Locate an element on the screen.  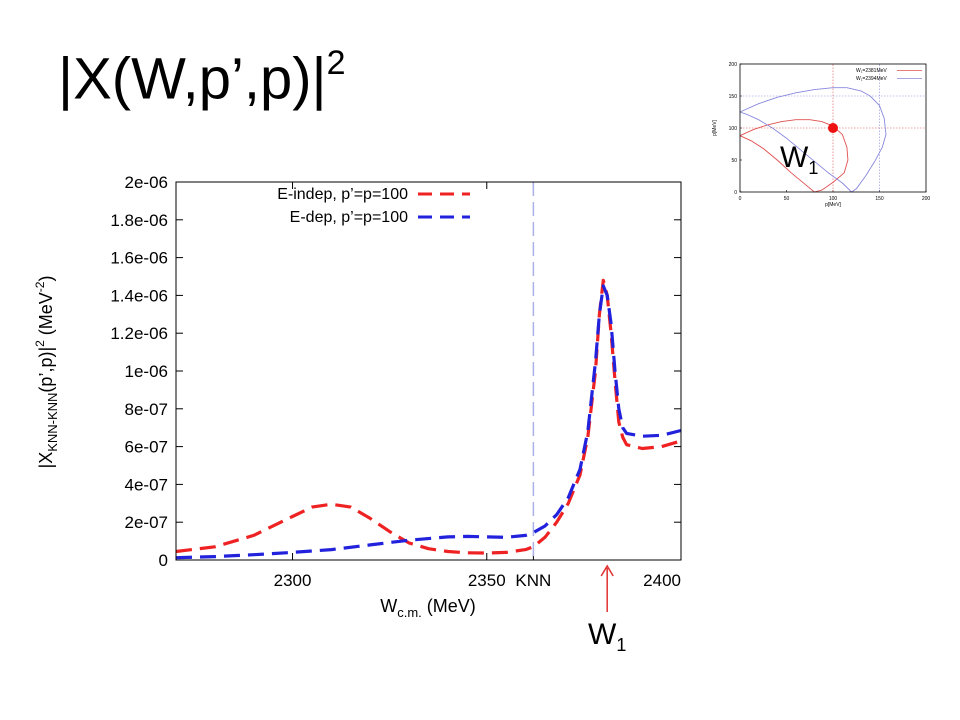
inset-marker-point is located at coordinates (833, 128).